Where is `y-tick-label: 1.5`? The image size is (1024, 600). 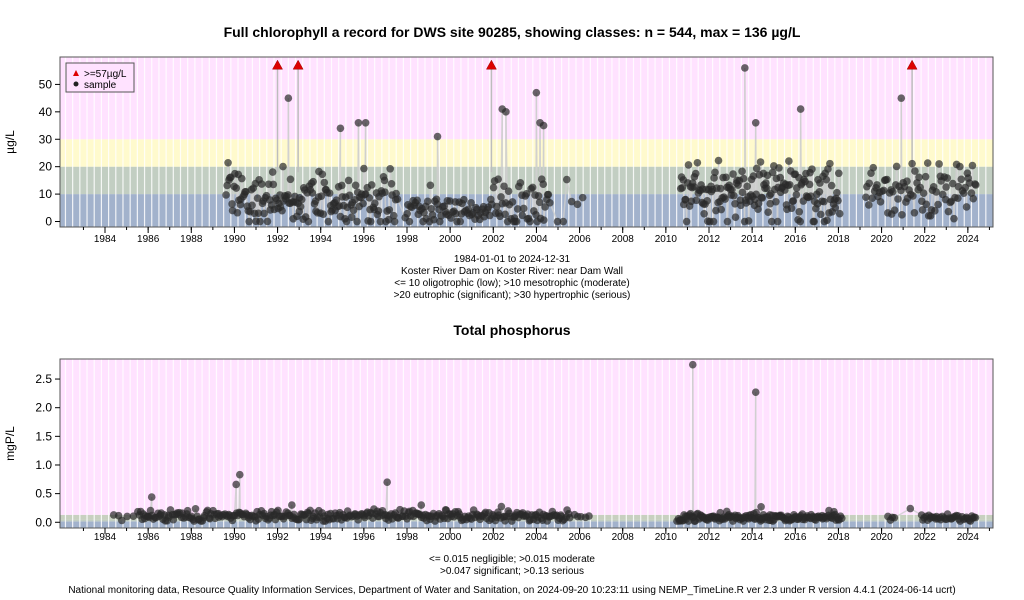 y-tick-label: 1.5 is located at coordinates (43, 436).